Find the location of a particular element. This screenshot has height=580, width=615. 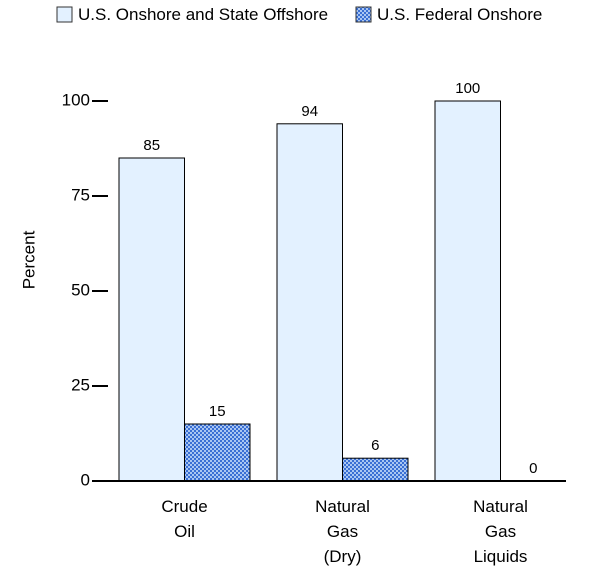

x-tick-label: Crude Oil is located at coordinates (184, 519).